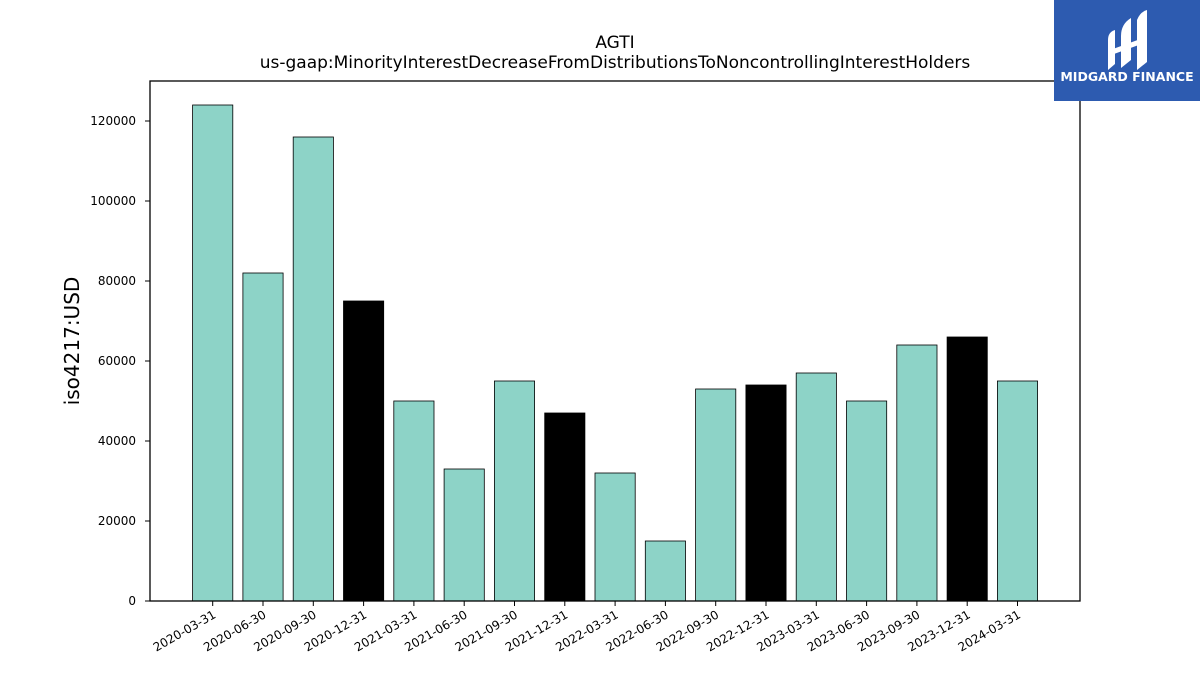 This screenshot has width=1200, height=675. Describe the element at coordinates (117, 361) in the screenshot. I see `y-tick-label: 60000` at that location.